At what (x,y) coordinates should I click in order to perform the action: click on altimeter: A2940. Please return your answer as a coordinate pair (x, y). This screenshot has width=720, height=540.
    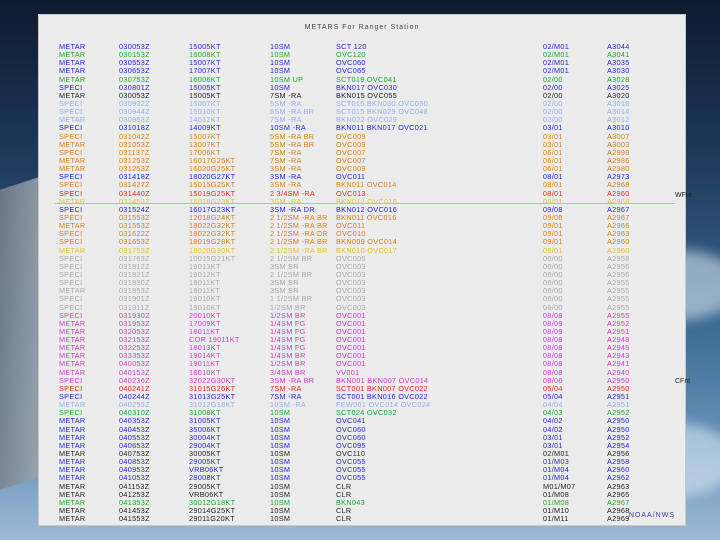
    Looking at the image, I should click on (618, 372).